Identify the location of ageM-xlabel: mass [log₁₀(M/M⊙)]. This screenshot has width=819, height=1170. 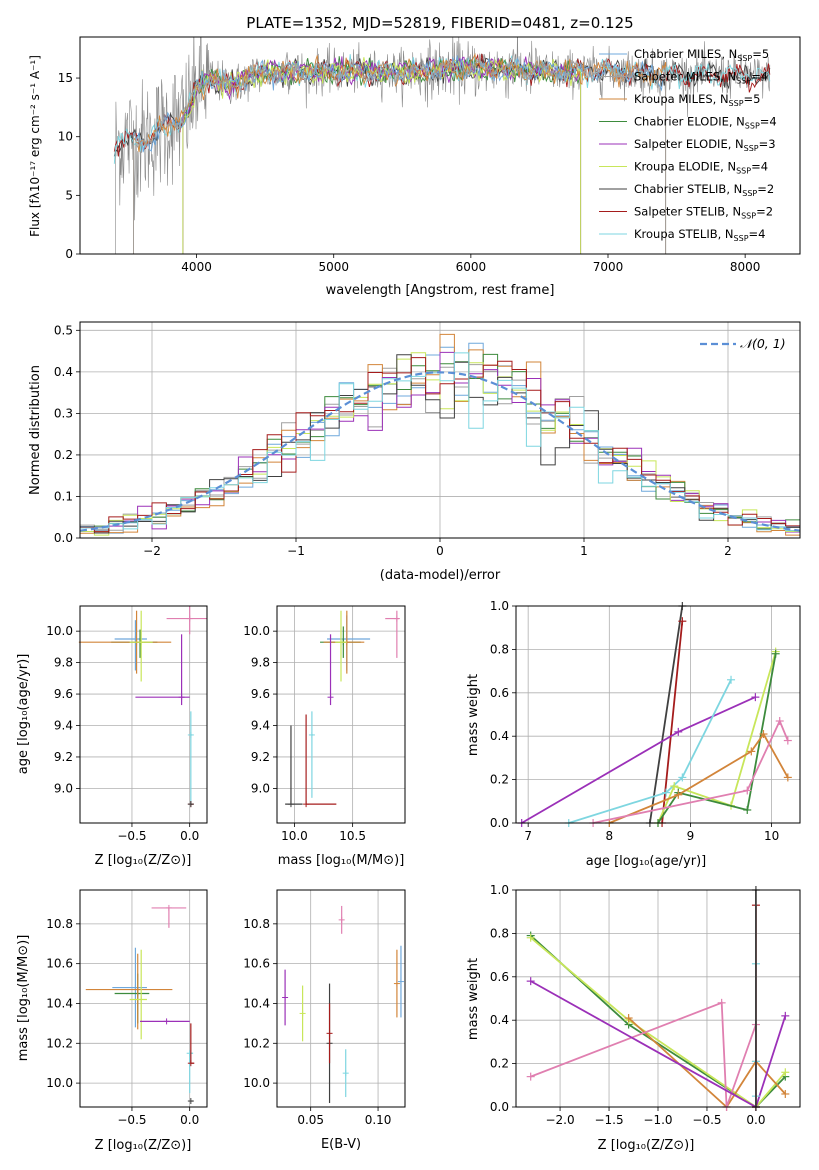
(341, 860).